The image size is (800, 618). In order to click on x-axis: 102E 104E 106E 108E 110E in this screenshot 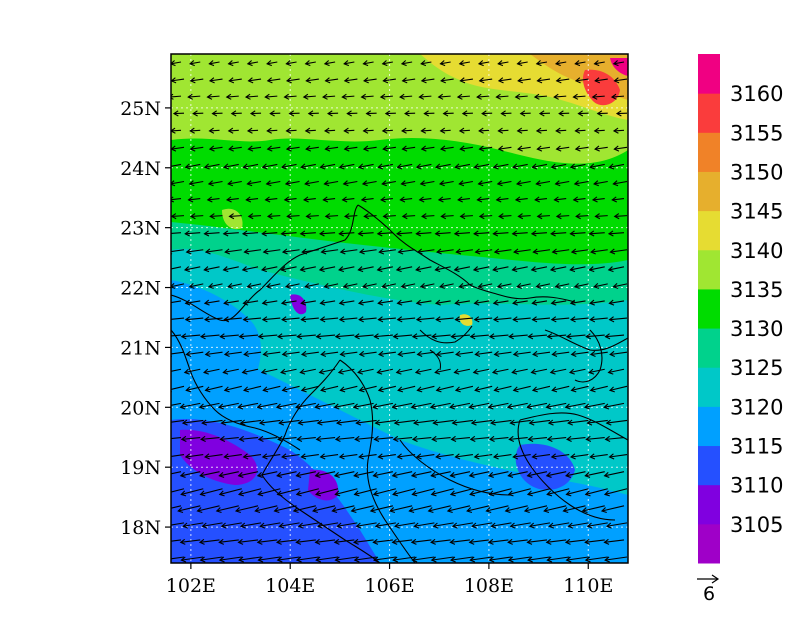, I will do `click(389, 580)`.